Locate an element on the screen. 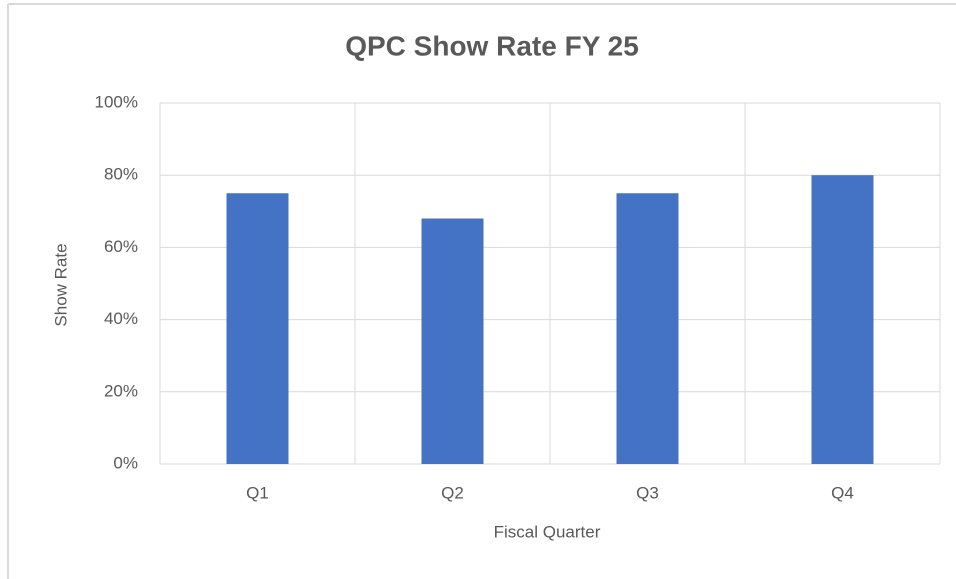 This screenshot has height=579, width=956. x-tick-label: Q4 is located at coordinates (842, 492).